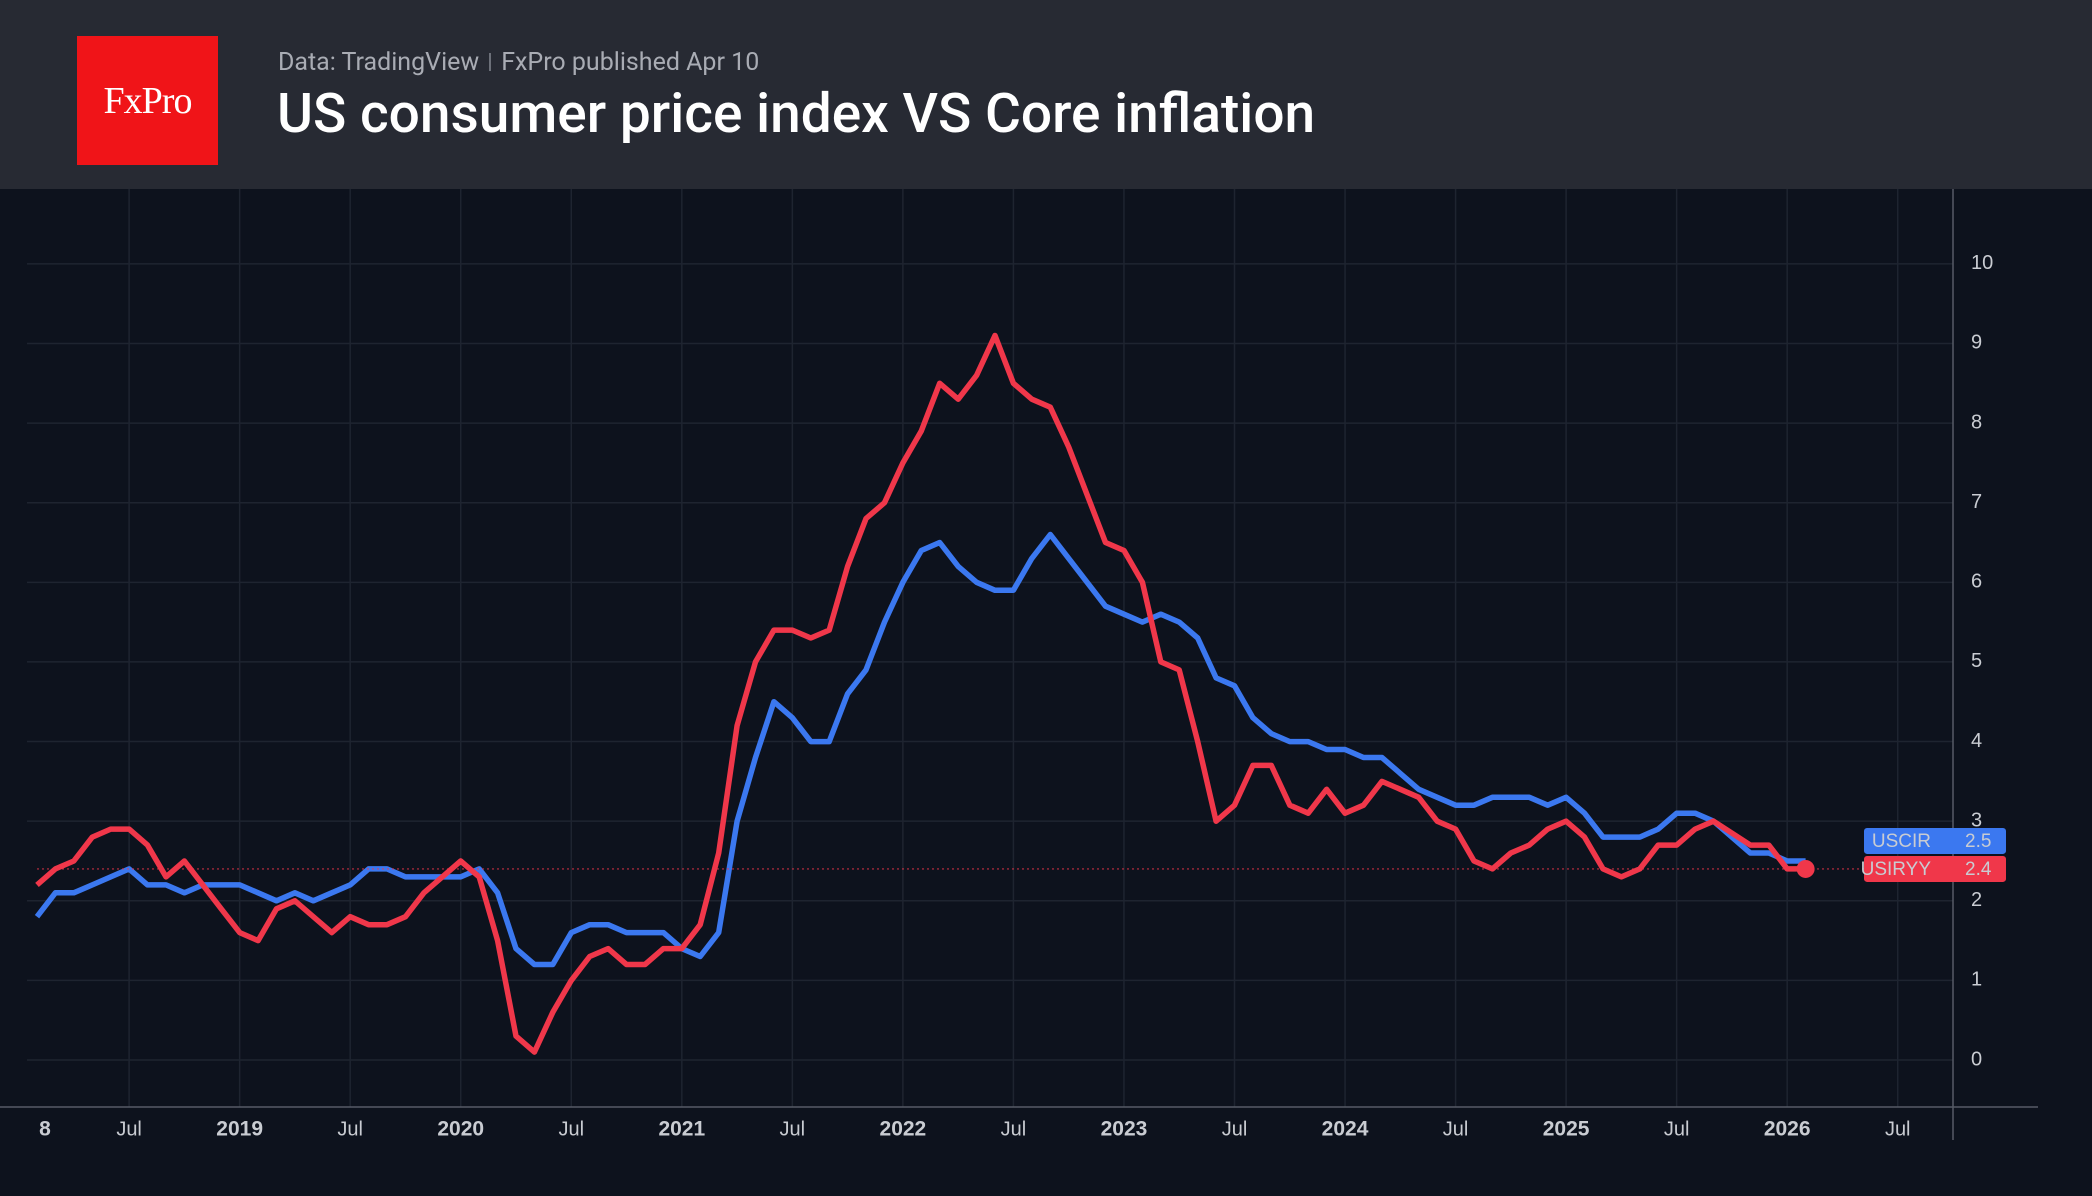 Image resolution: width=2092 pixels, height=1196 pixels. Describe the element at coordinates (147, 100) in the screenshot. I see `logo: FxPro` at that location.